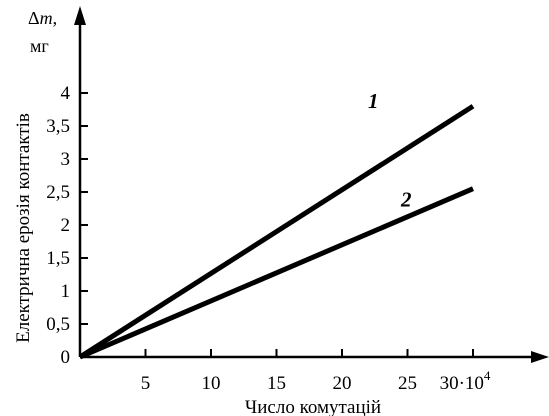 The width and height of the screenshot is (549, 416). Describe the element at coordinates (66, 357) in the screenshot. I see `y-tick-label: 0` at that location.